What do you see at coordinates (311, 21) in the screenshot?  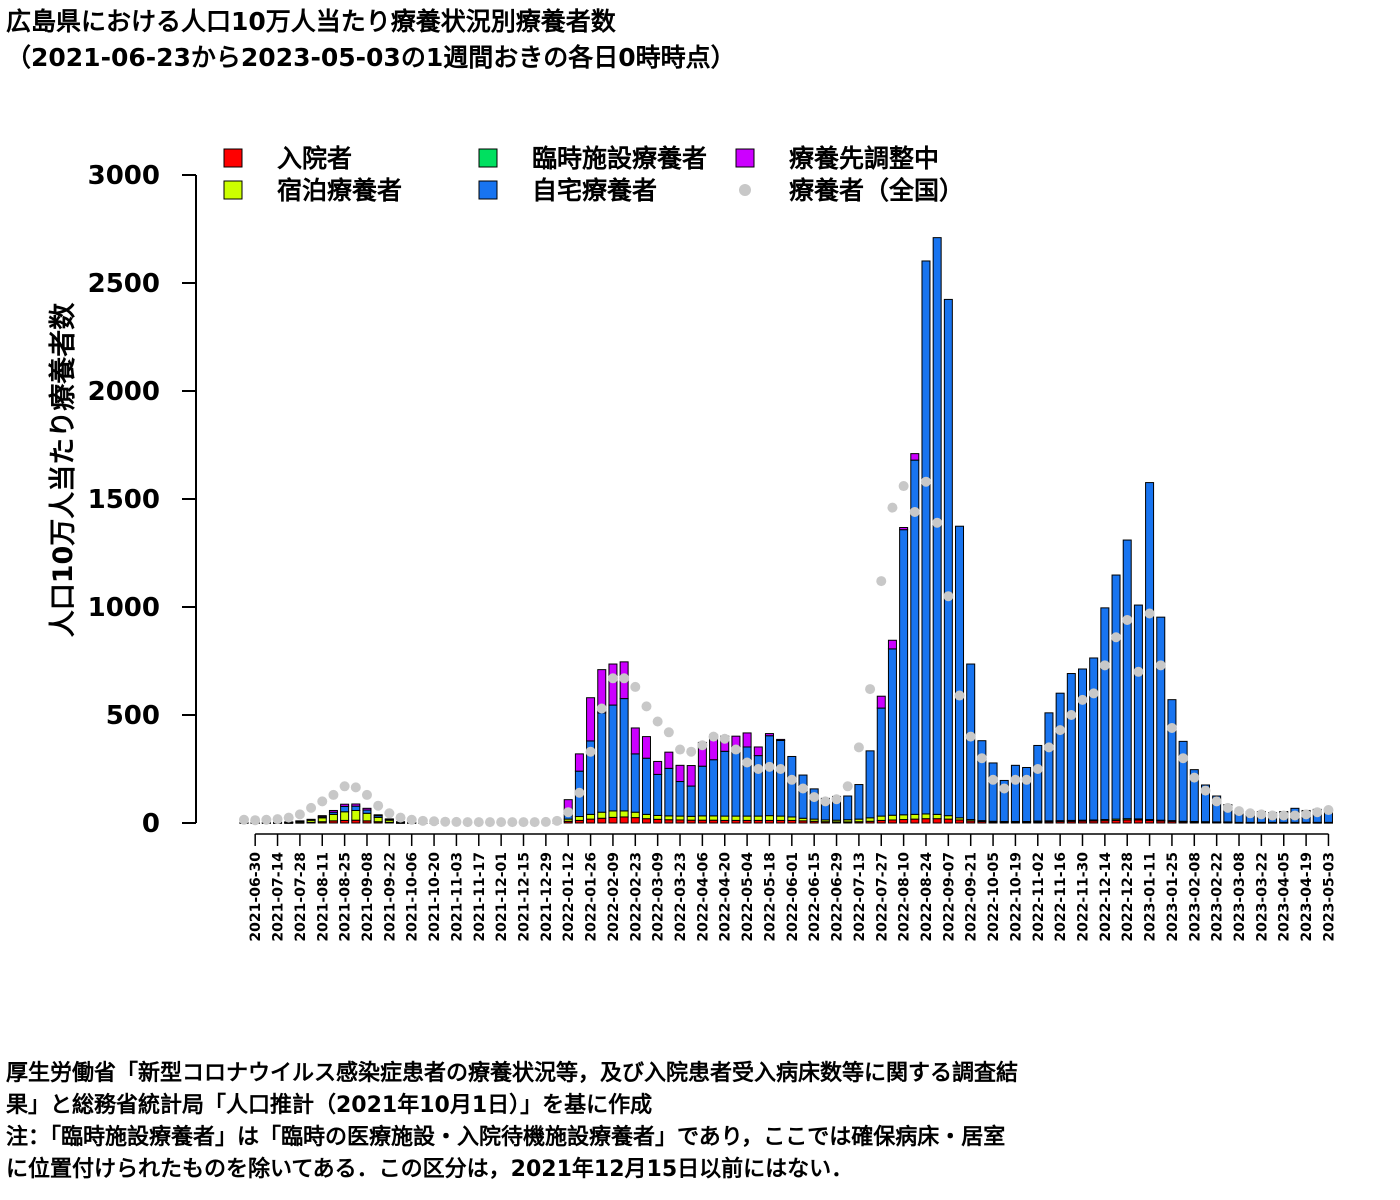 I see `chart-title: 広島県における人口10万人当たり療養状況別療養者数` at bounding box center [311, 21].